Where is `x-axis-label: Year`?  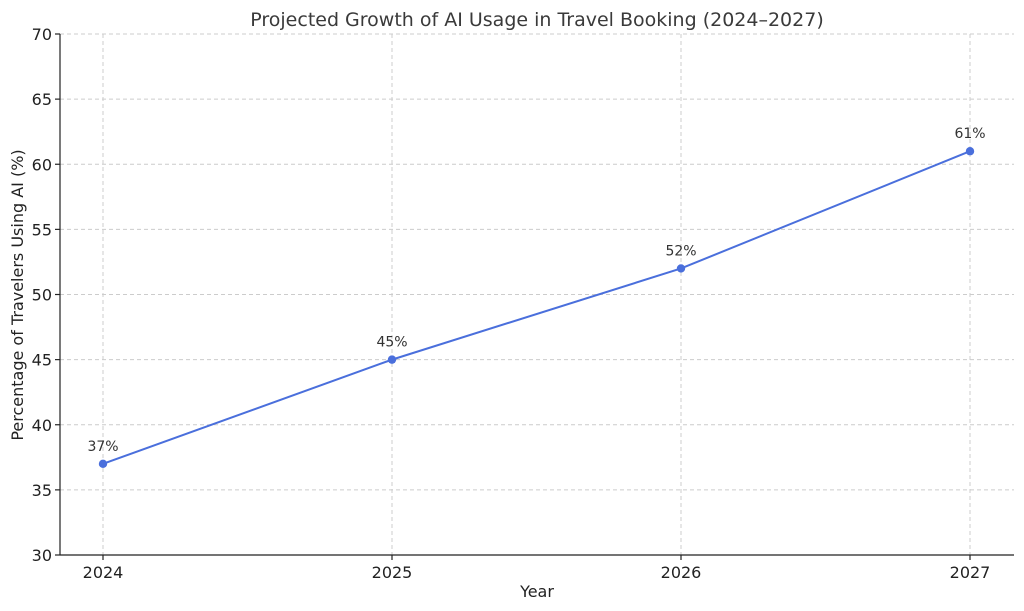 x-axis-label: Year is located at coordinates (536, 591).